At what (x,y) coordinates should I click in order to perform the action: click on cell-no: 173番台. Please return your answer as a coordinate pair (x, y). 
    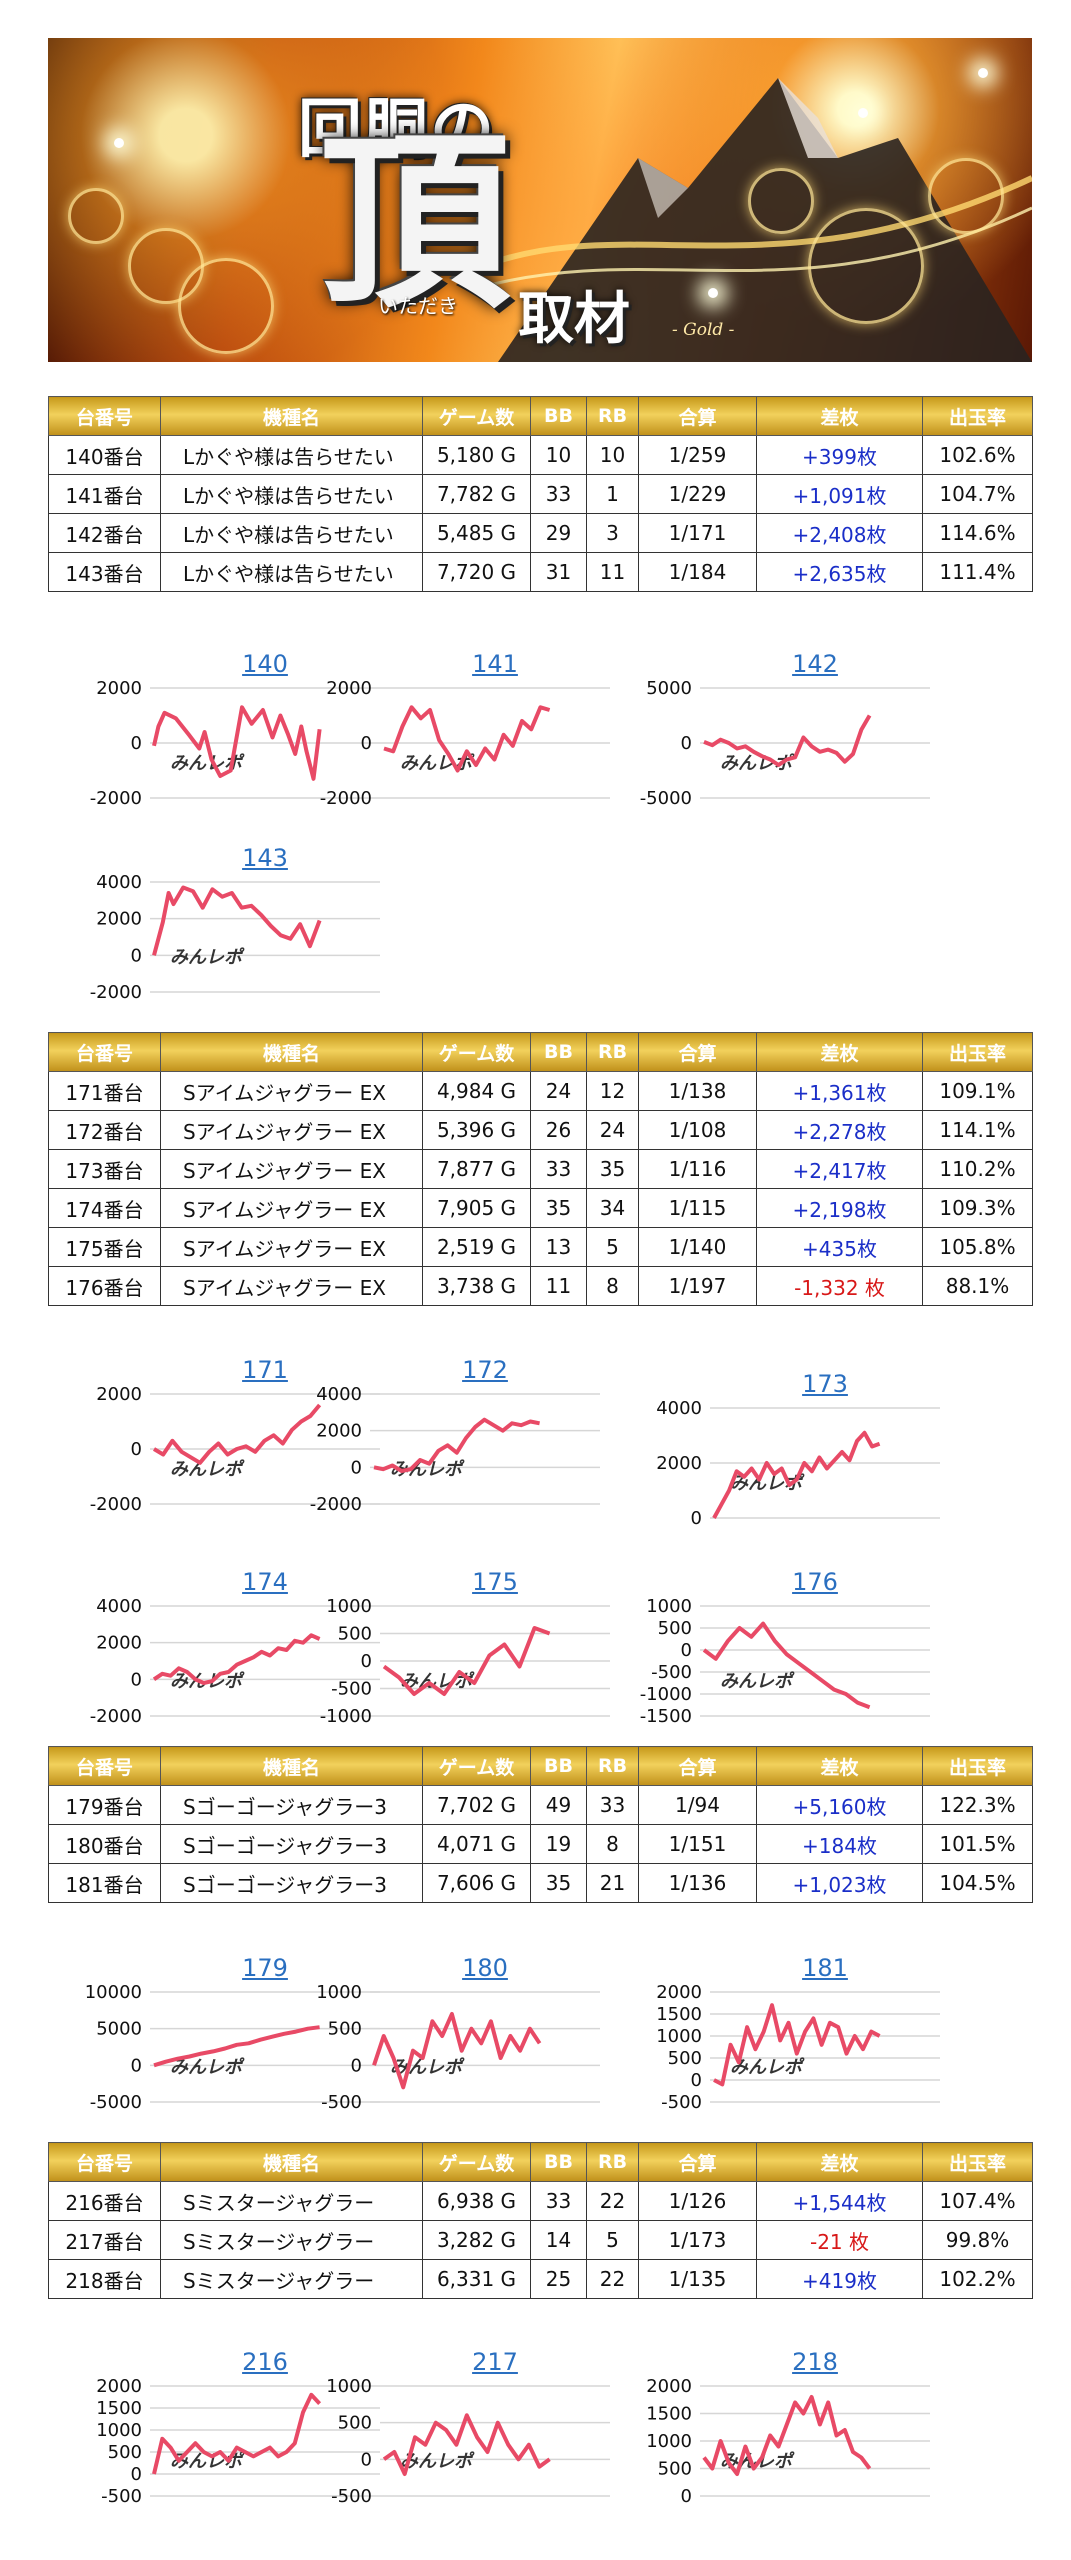
    Looking at the image, I should click on (104, 1169).